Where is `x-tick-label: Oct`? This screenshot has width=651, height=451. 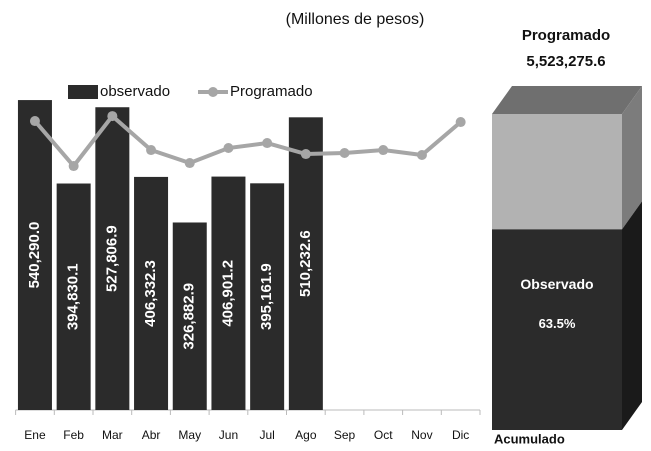
x-tick-label: Oct is located at coordinates (383, 435).